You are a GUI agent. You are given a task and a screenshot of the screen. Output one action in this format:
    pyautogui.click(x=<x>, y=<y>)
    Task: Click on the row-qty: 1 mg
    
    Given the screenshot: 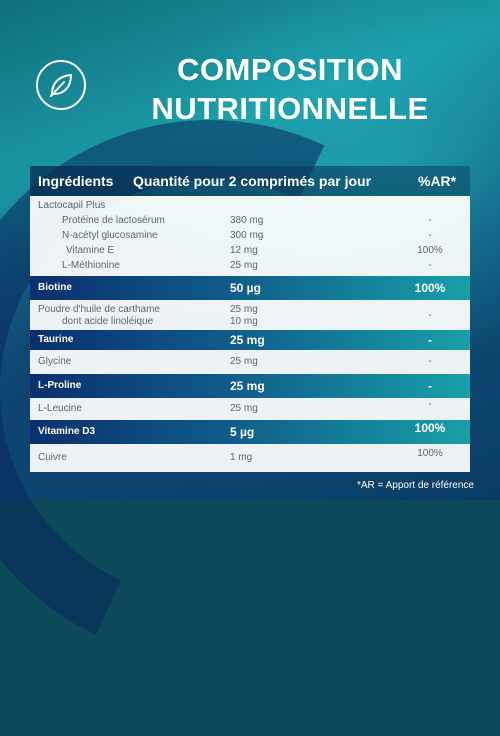 What is the action you would take?
    pyautogui.click(x=241, y=457)
    